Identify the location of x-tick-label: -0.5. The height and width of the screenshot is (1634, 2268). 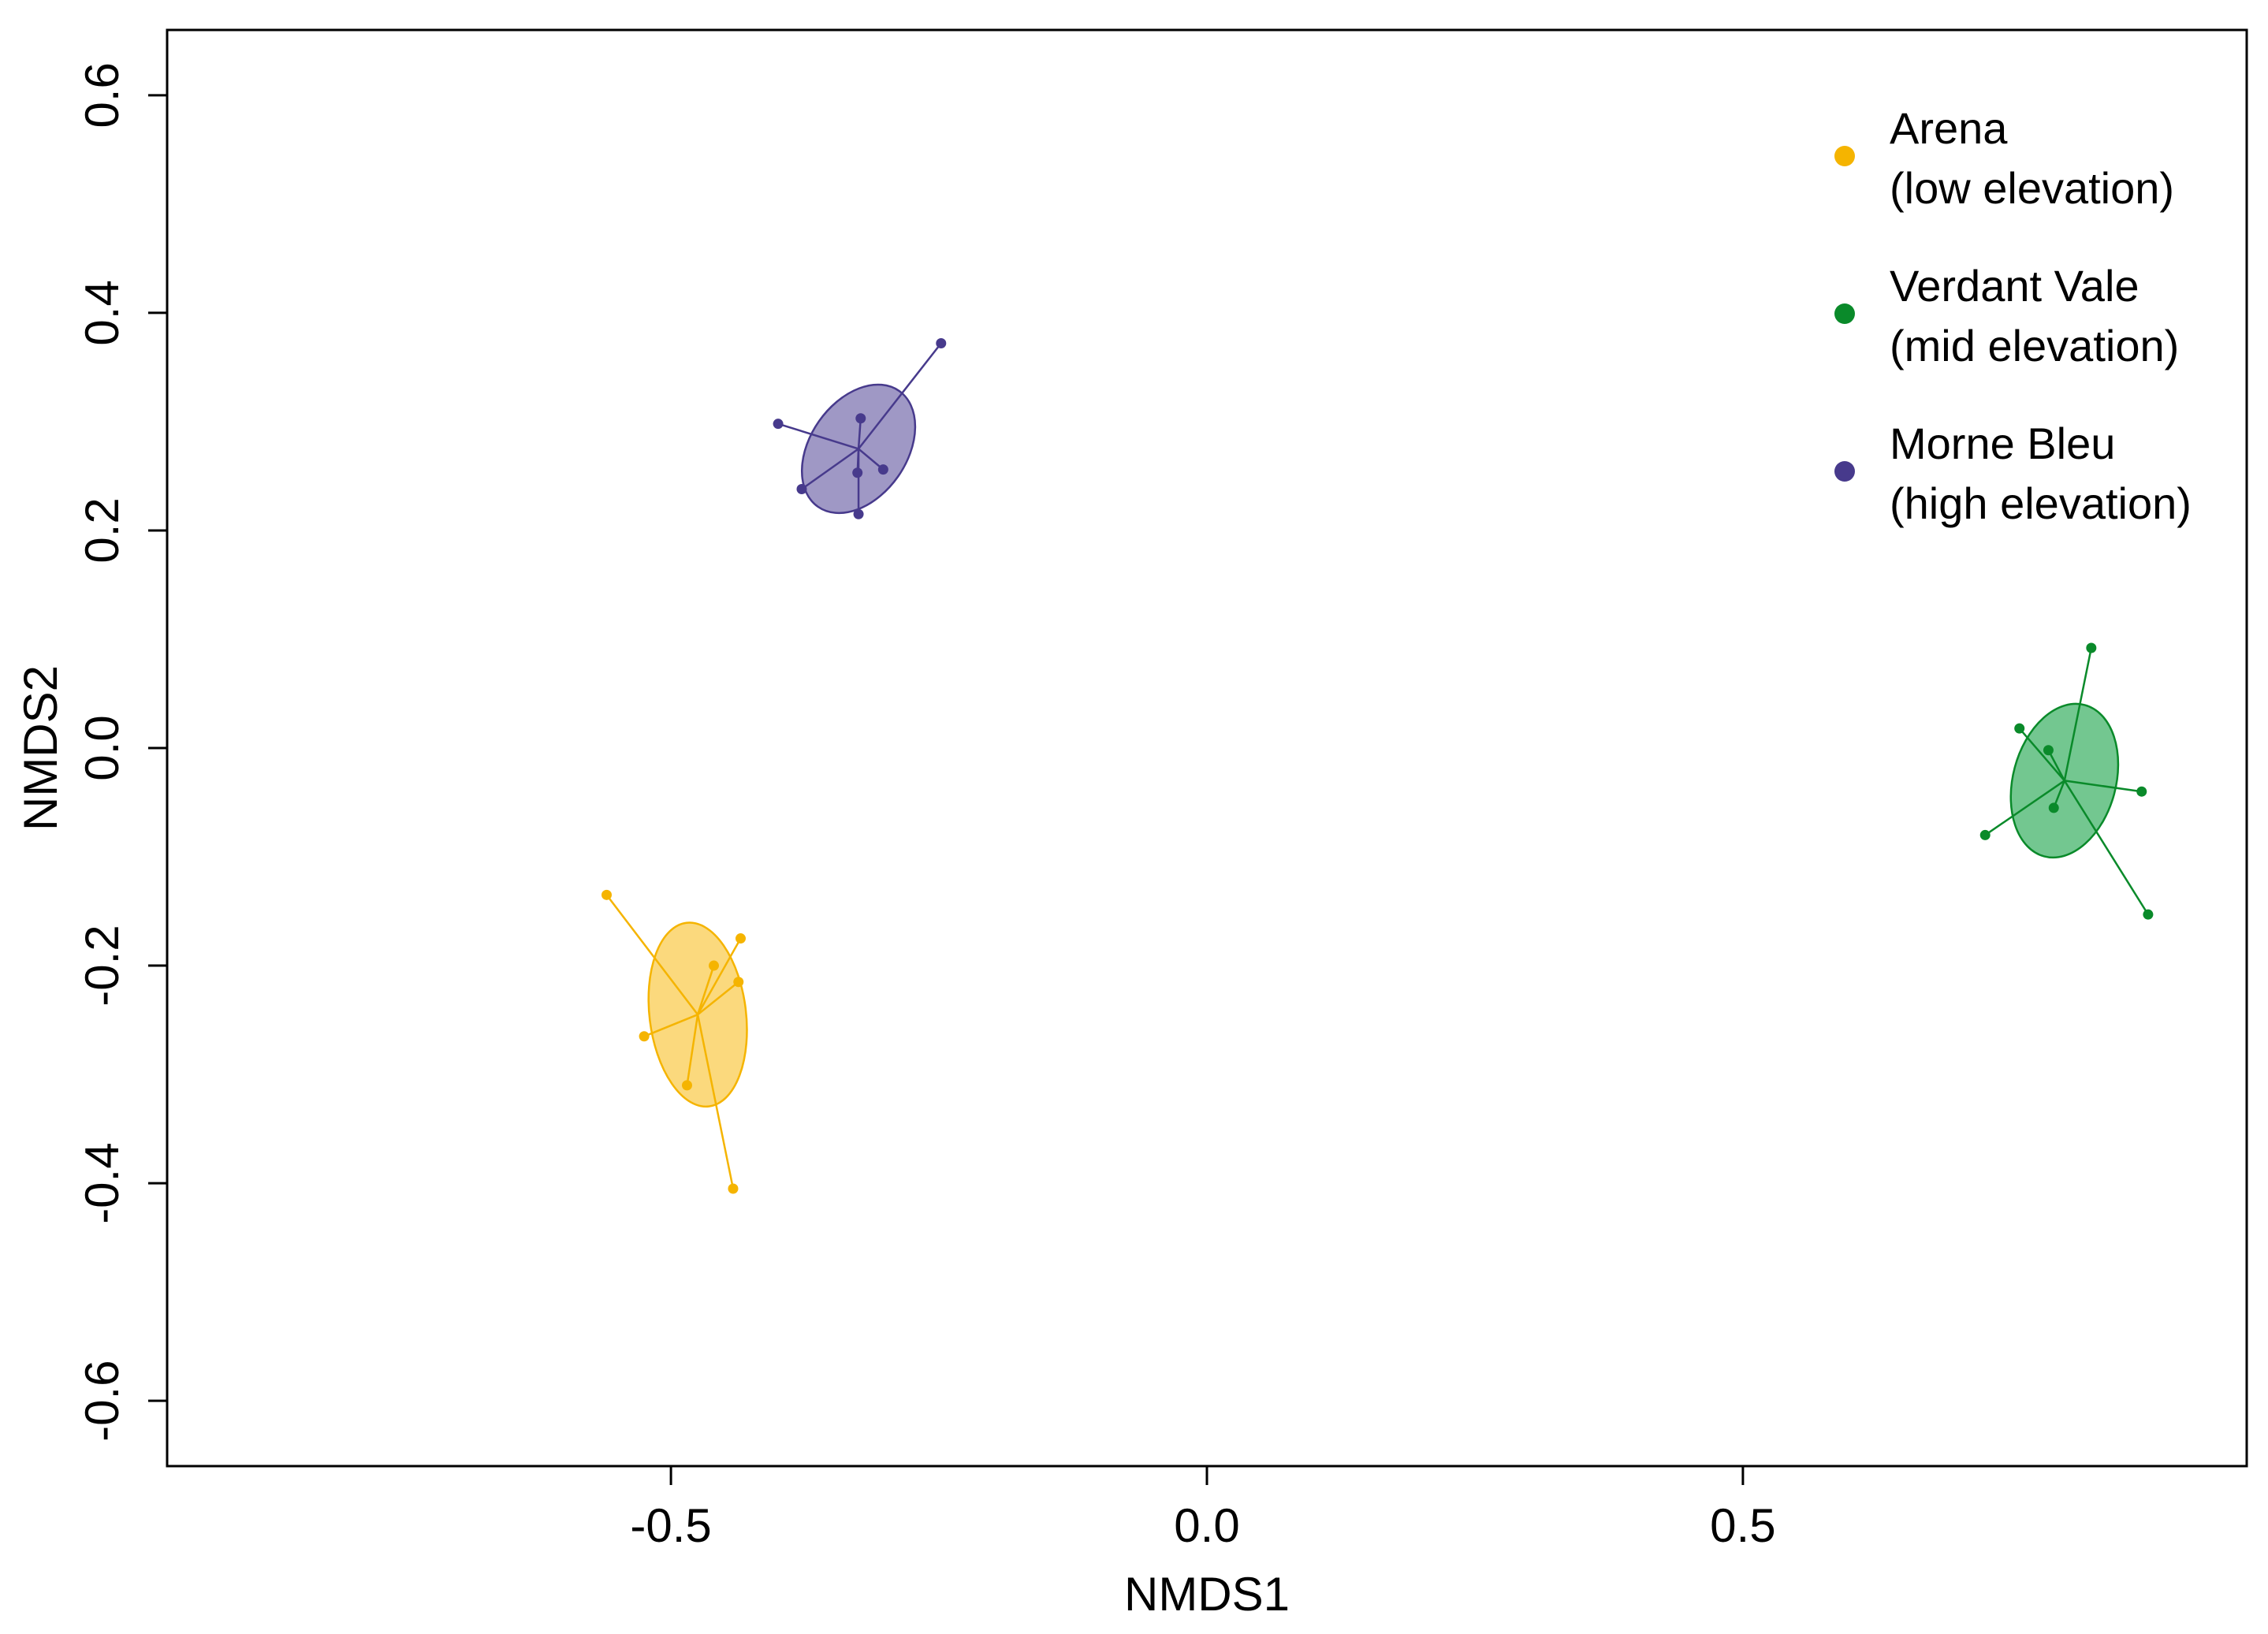
(671, 1526).